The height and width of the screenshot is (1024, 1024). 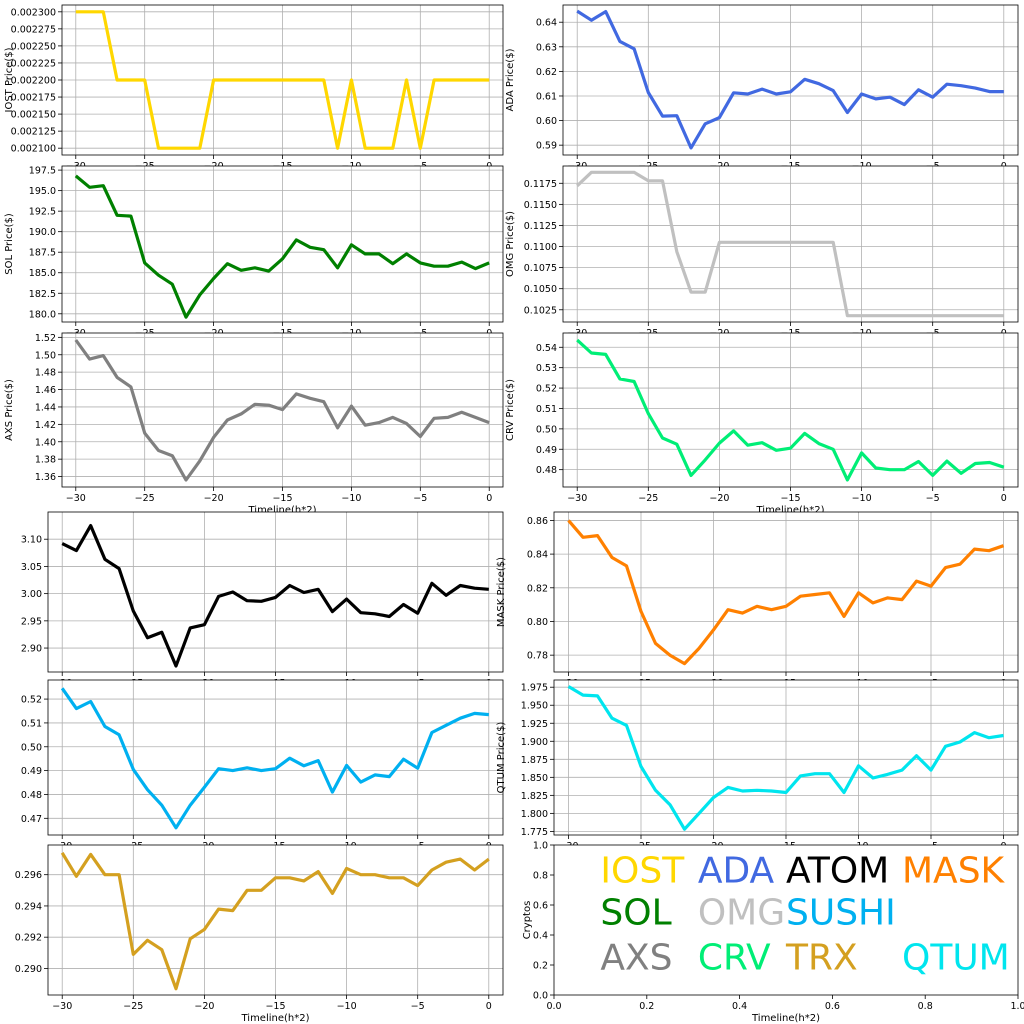 I want to click on legend-entry-omg: OMG, so click(x=741, y=913).